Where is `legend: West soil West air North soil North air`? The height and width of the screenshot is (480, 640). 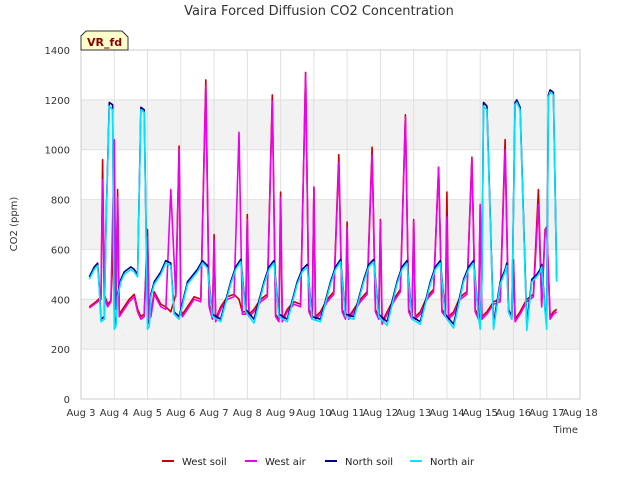
legend: West soil West air North soil North air is located at coordinates (318, 462).